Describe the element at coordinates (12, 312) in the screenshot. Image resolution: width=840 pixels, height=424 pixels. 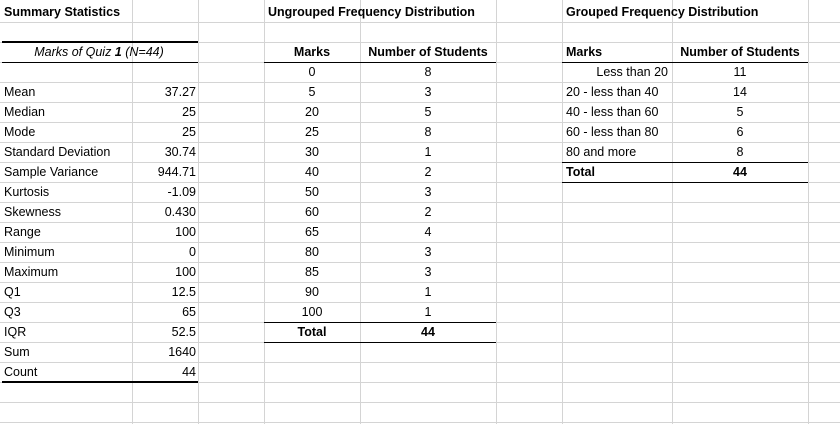
I see `stat-label-q3: Q3` at that location.